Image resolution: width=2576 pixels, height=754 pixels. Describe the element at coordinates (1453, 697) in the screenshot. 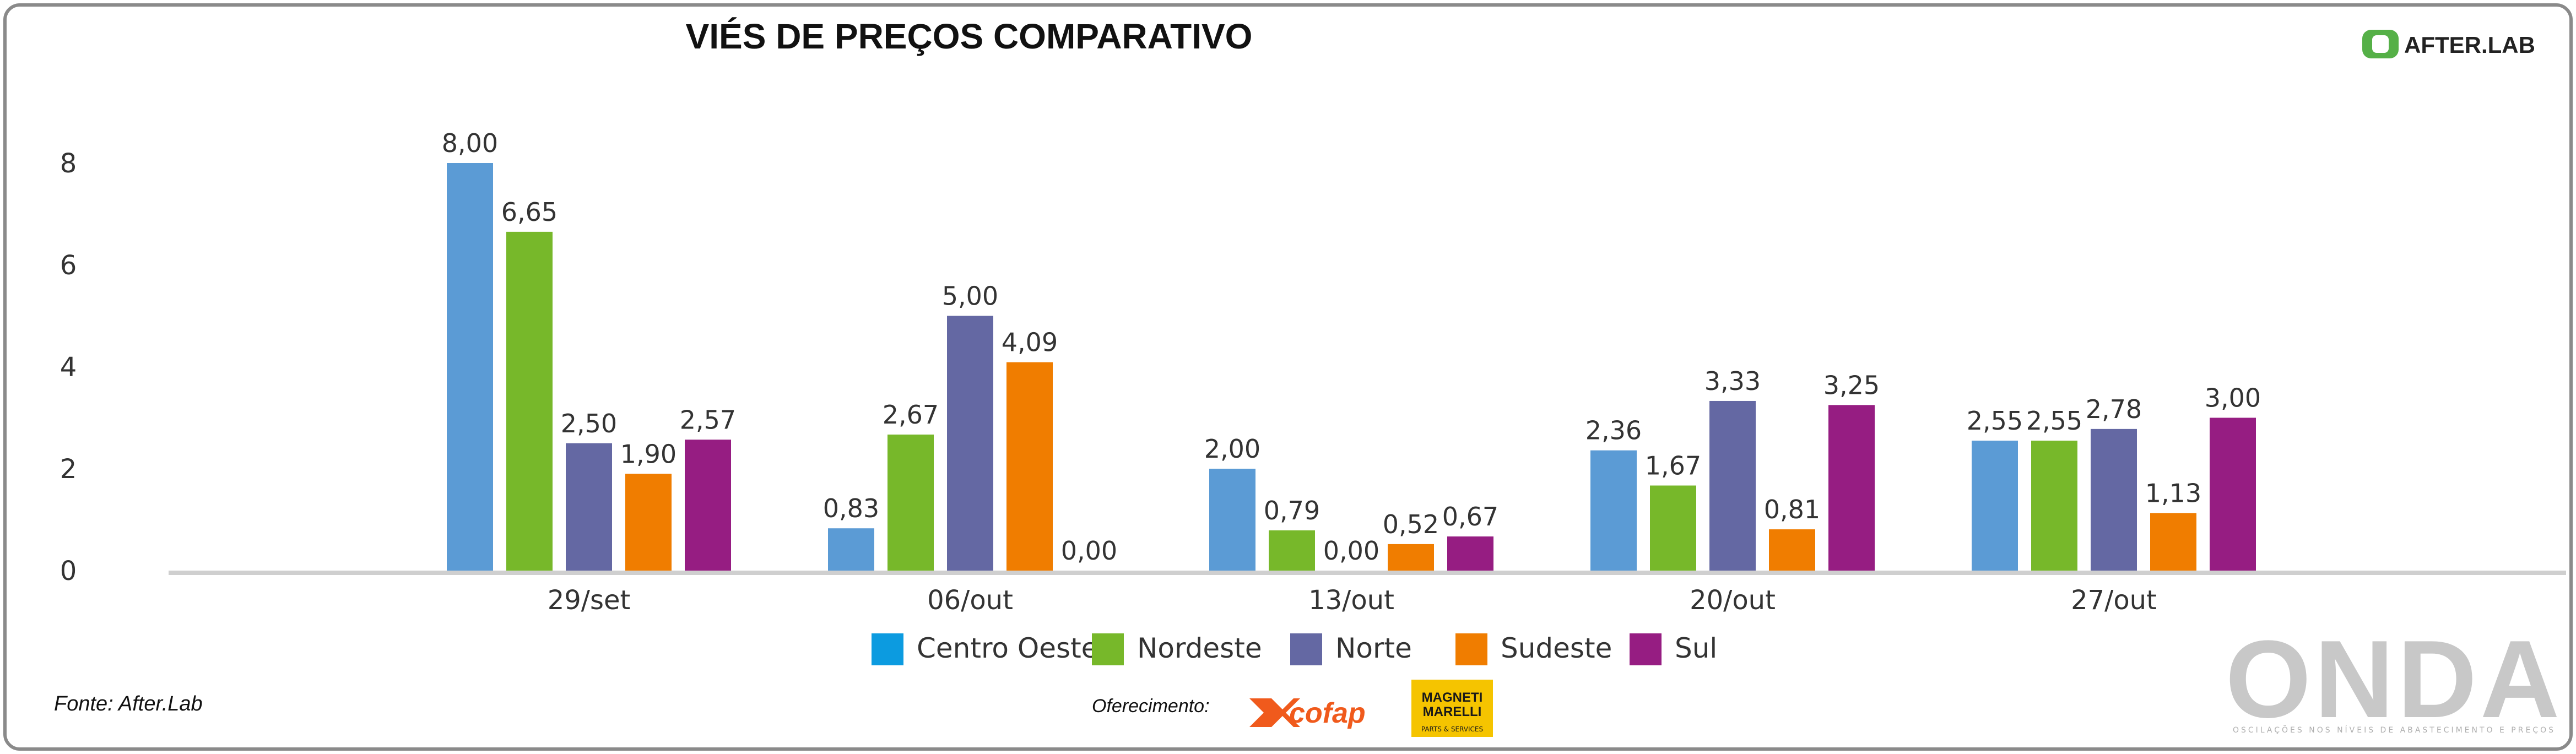

I see `svg-text: MAGNETI` at that location.